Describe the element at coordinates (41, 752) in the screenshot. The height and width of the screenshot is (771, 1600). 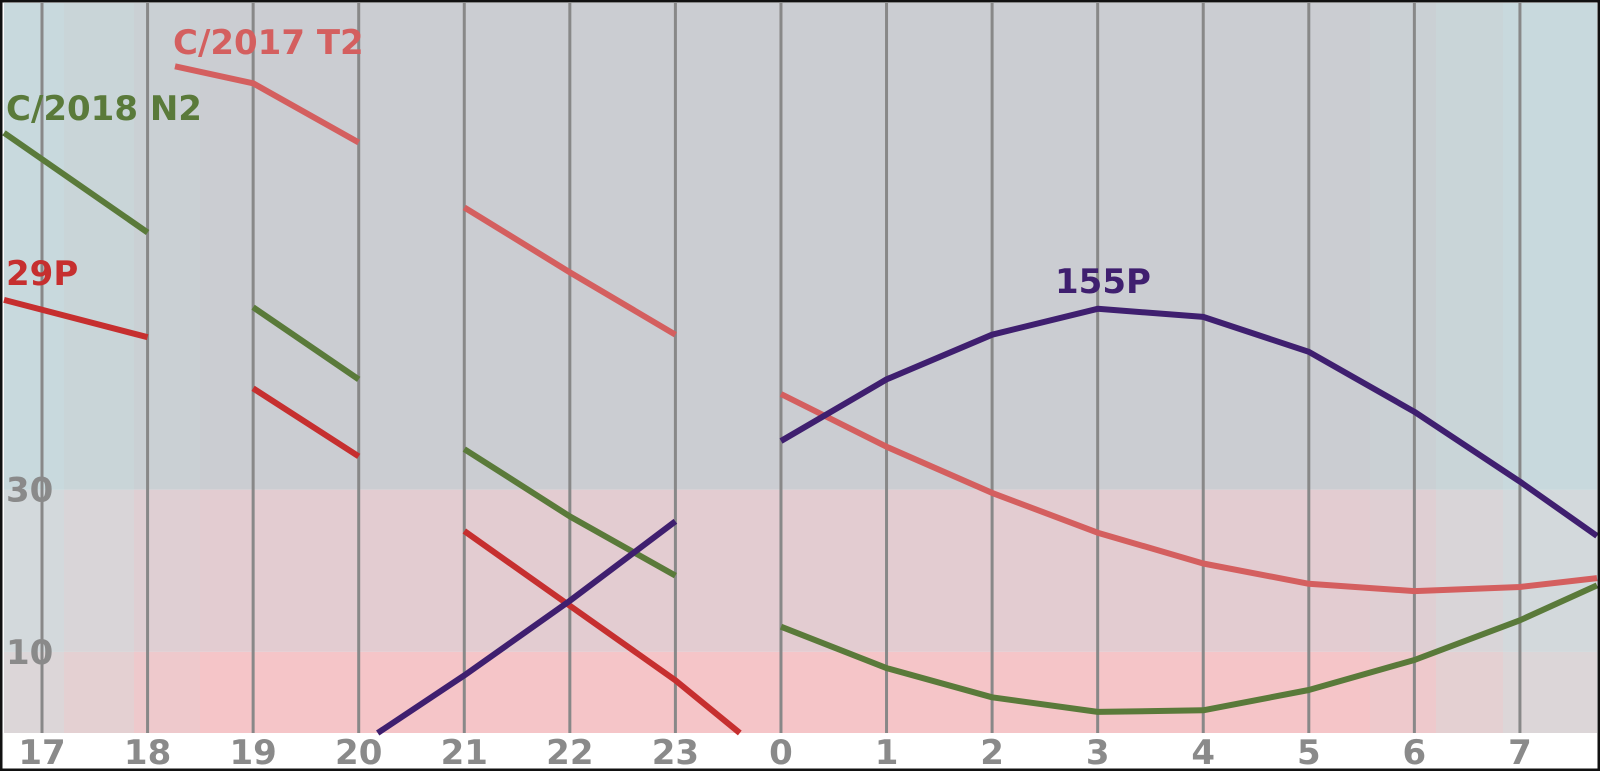
I see `x-tick-label: 17` at that location.